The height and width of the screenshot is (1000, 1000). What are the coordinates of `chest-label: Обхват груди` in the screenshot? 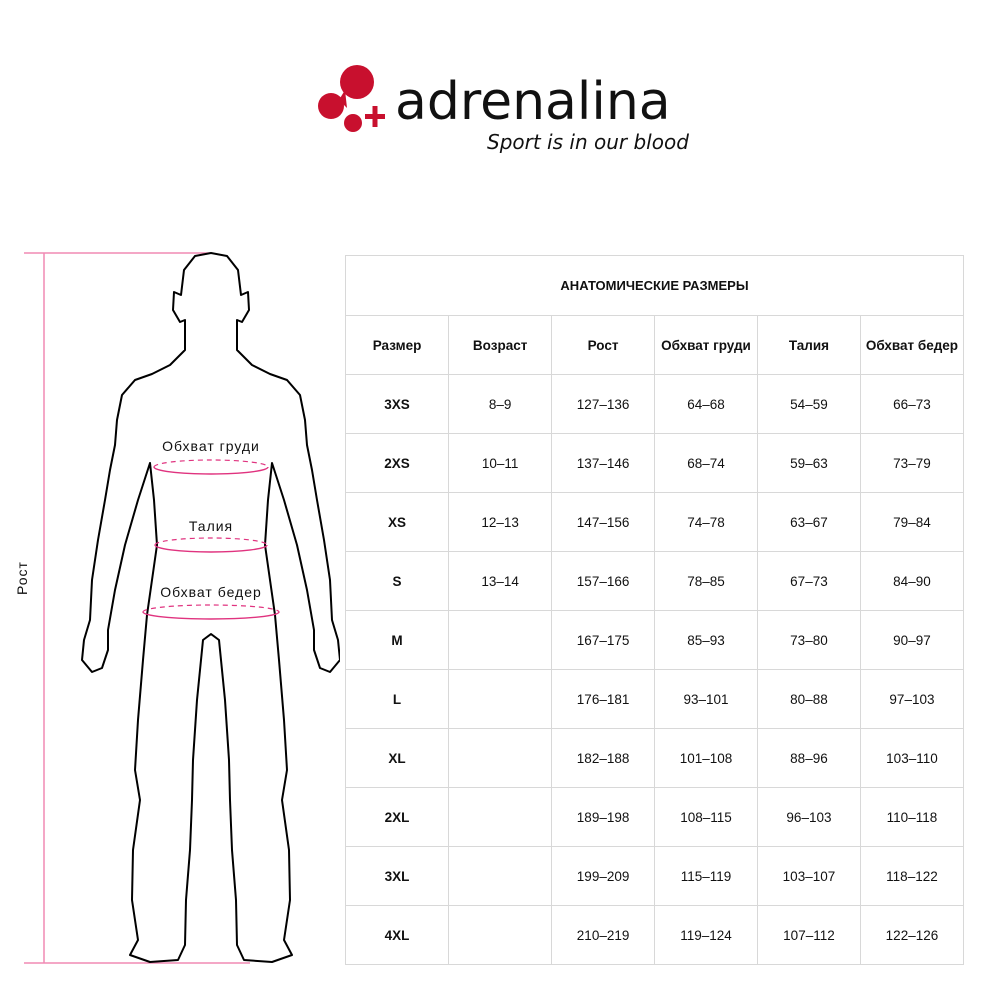 It's located at (211, 446).